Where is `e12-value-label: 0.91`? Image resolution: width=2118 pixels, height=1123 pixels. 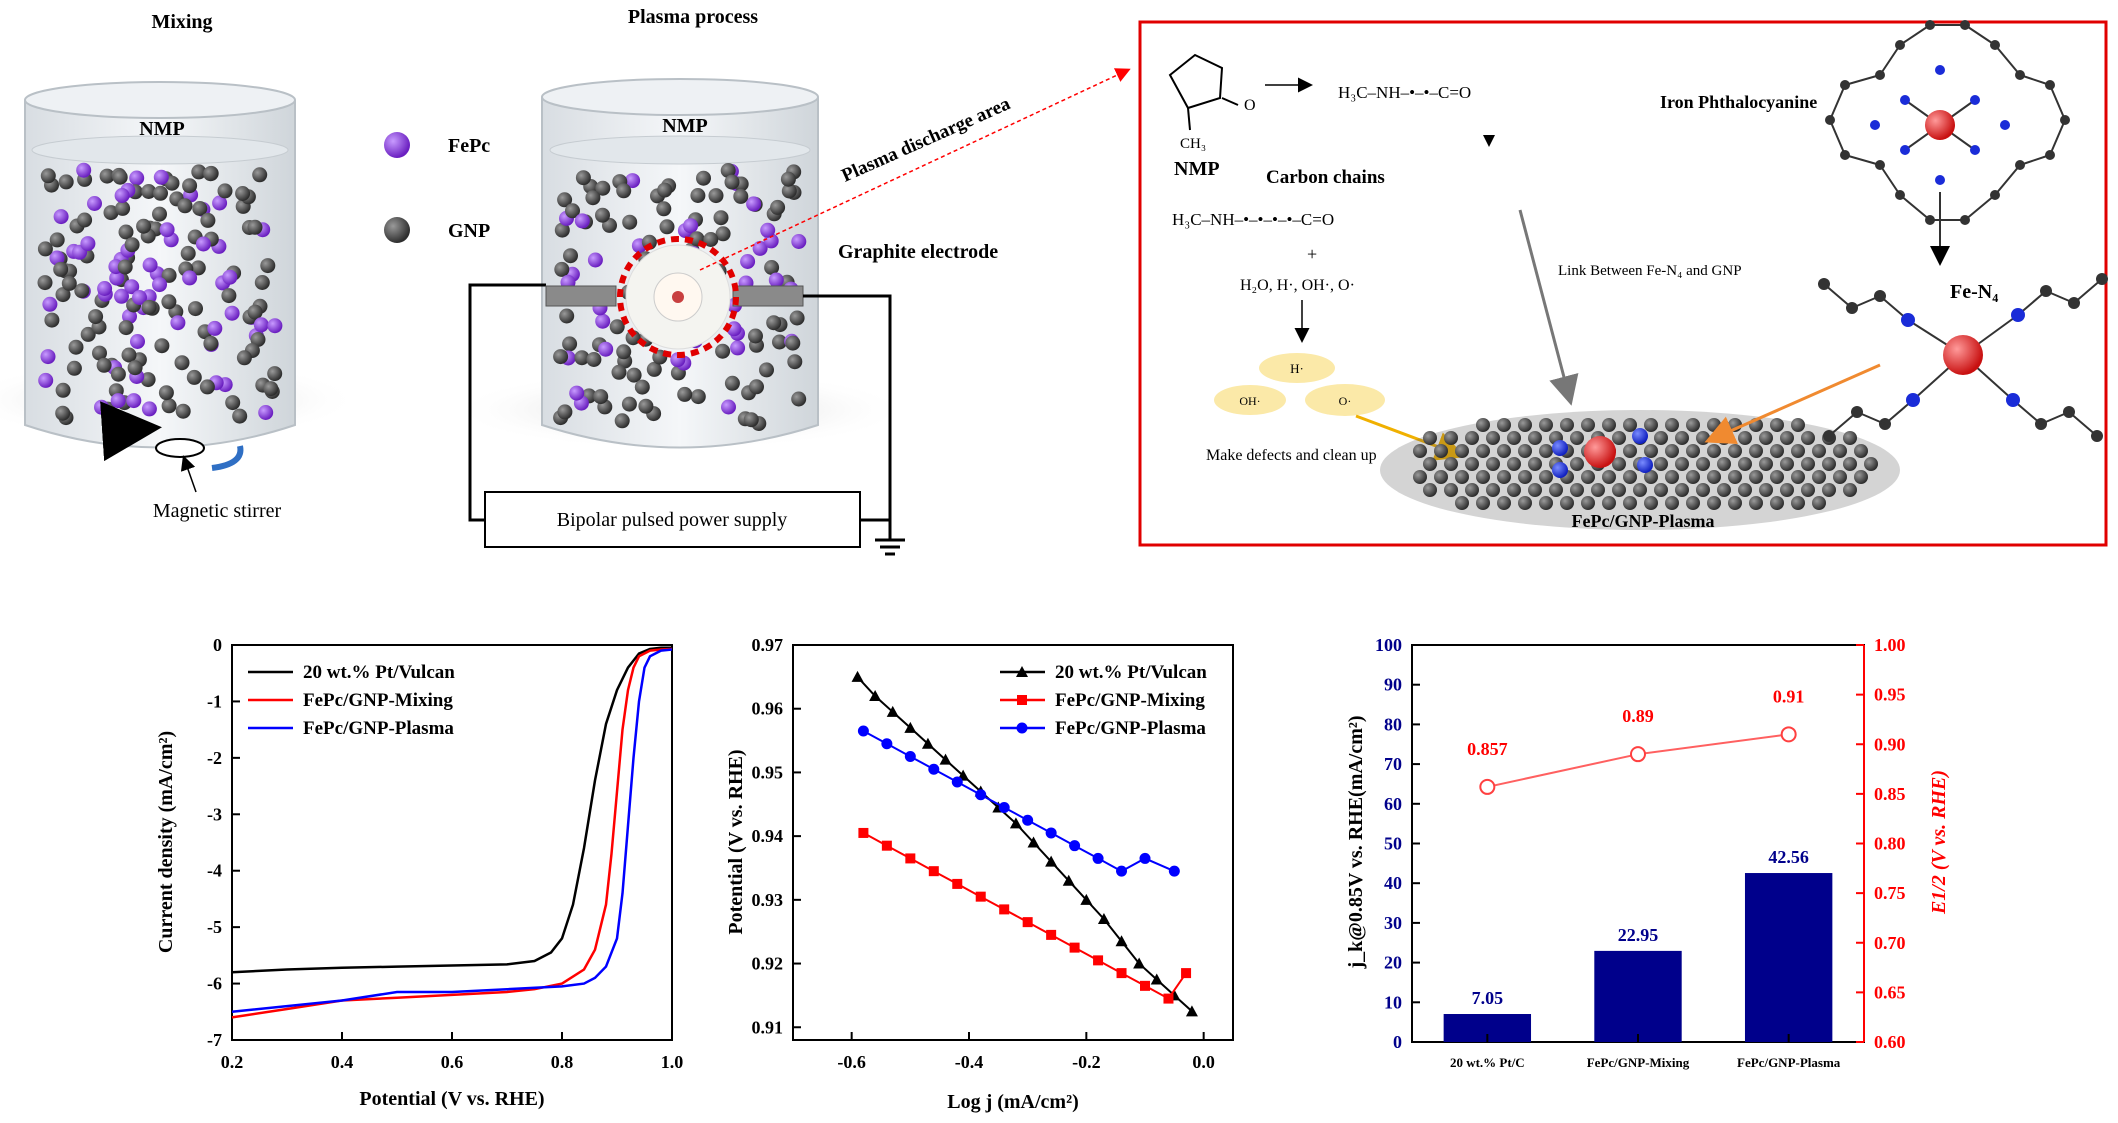
e12-value-label: 0.91 is located at coordinates (1789, 696).